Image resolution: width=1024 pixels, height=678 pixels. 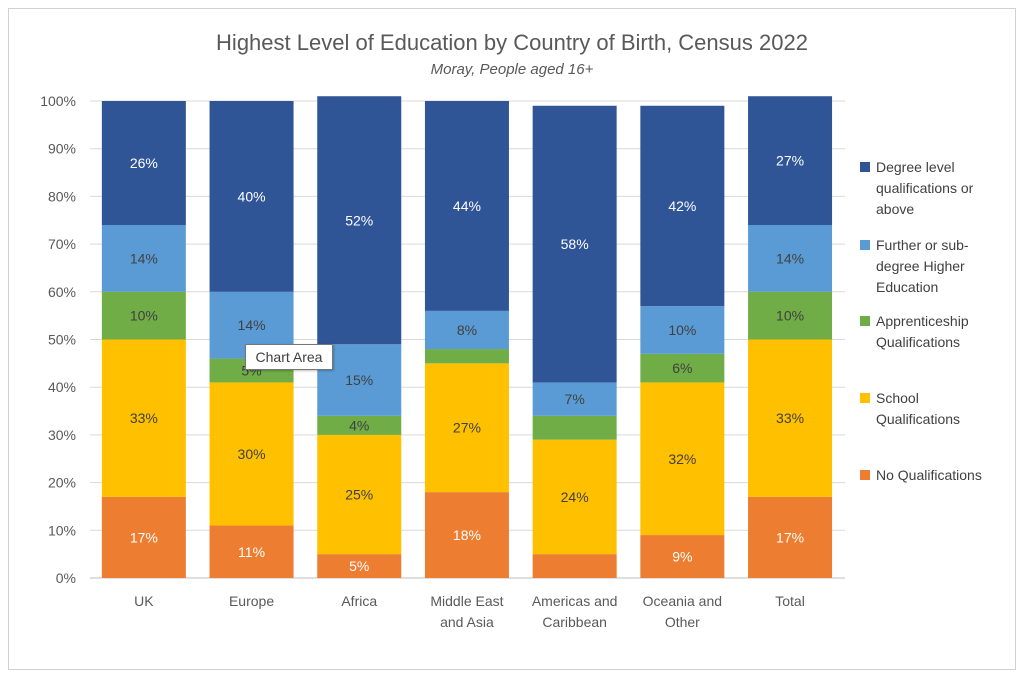 I want to click on category-label-line: Oceania and, so click(x=682, y=601).